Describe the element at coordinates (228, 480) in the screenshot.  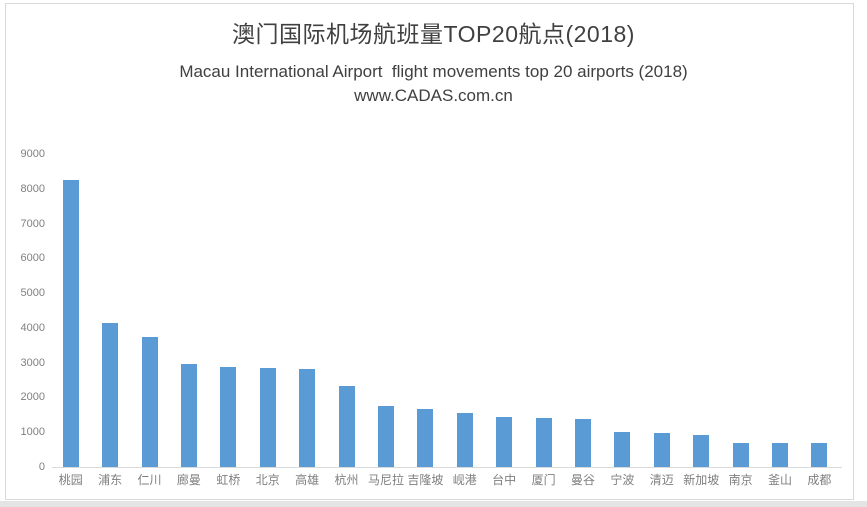
I see `x-tick-label: 虹桥` at that location.